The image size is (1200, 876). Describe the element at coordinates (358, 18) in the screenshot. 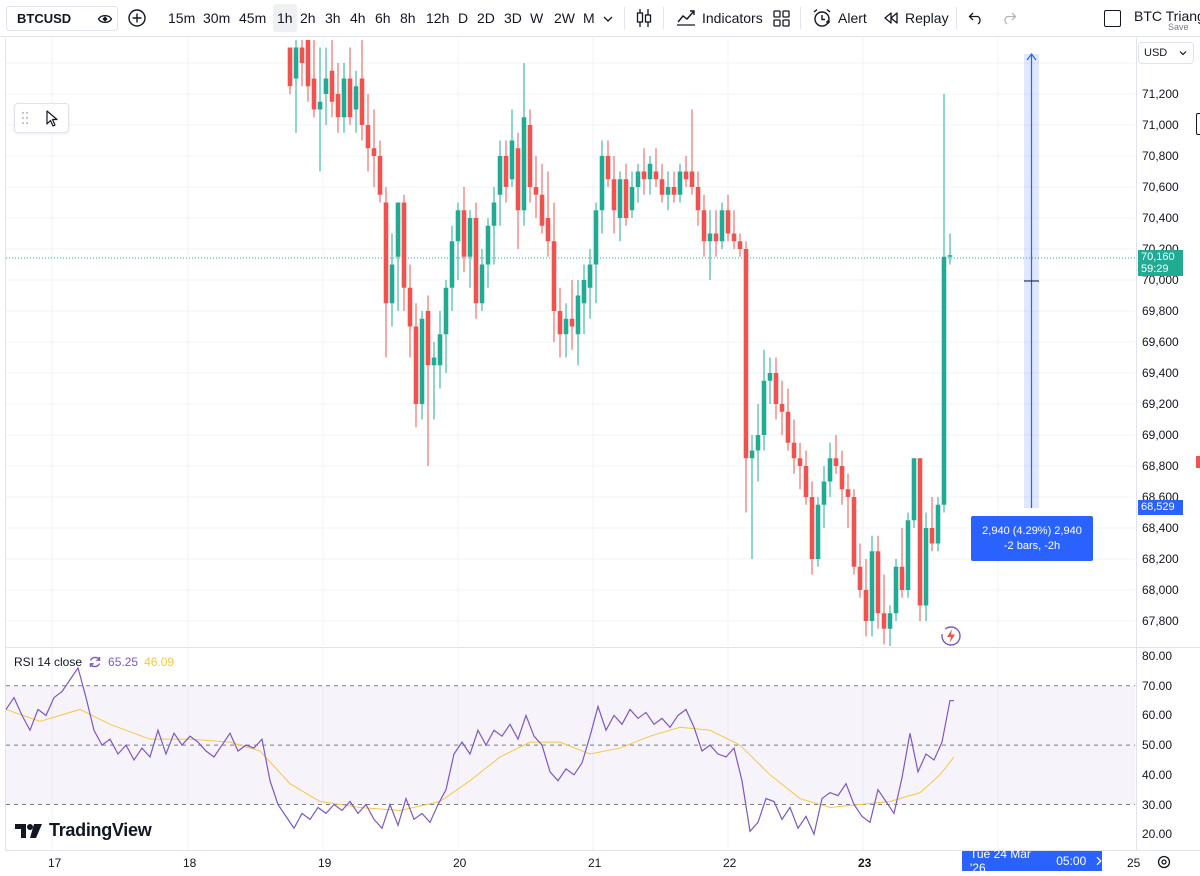

I see `timeframe-4h: 4h` at that location.